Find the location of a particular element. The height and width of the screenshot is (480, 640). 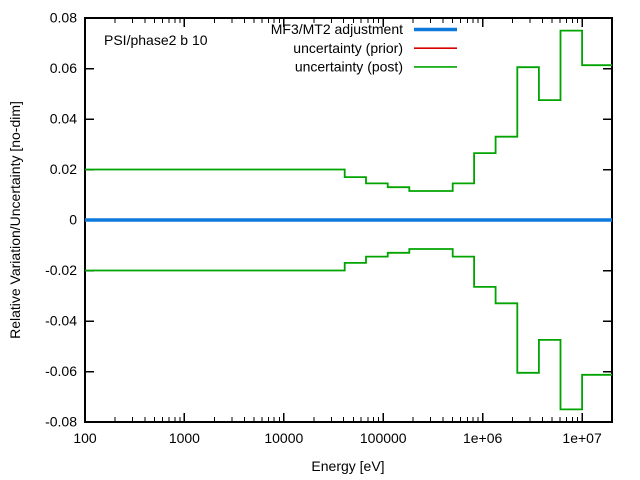

y-tick-label: 0 is located at coordinates (73, 220).